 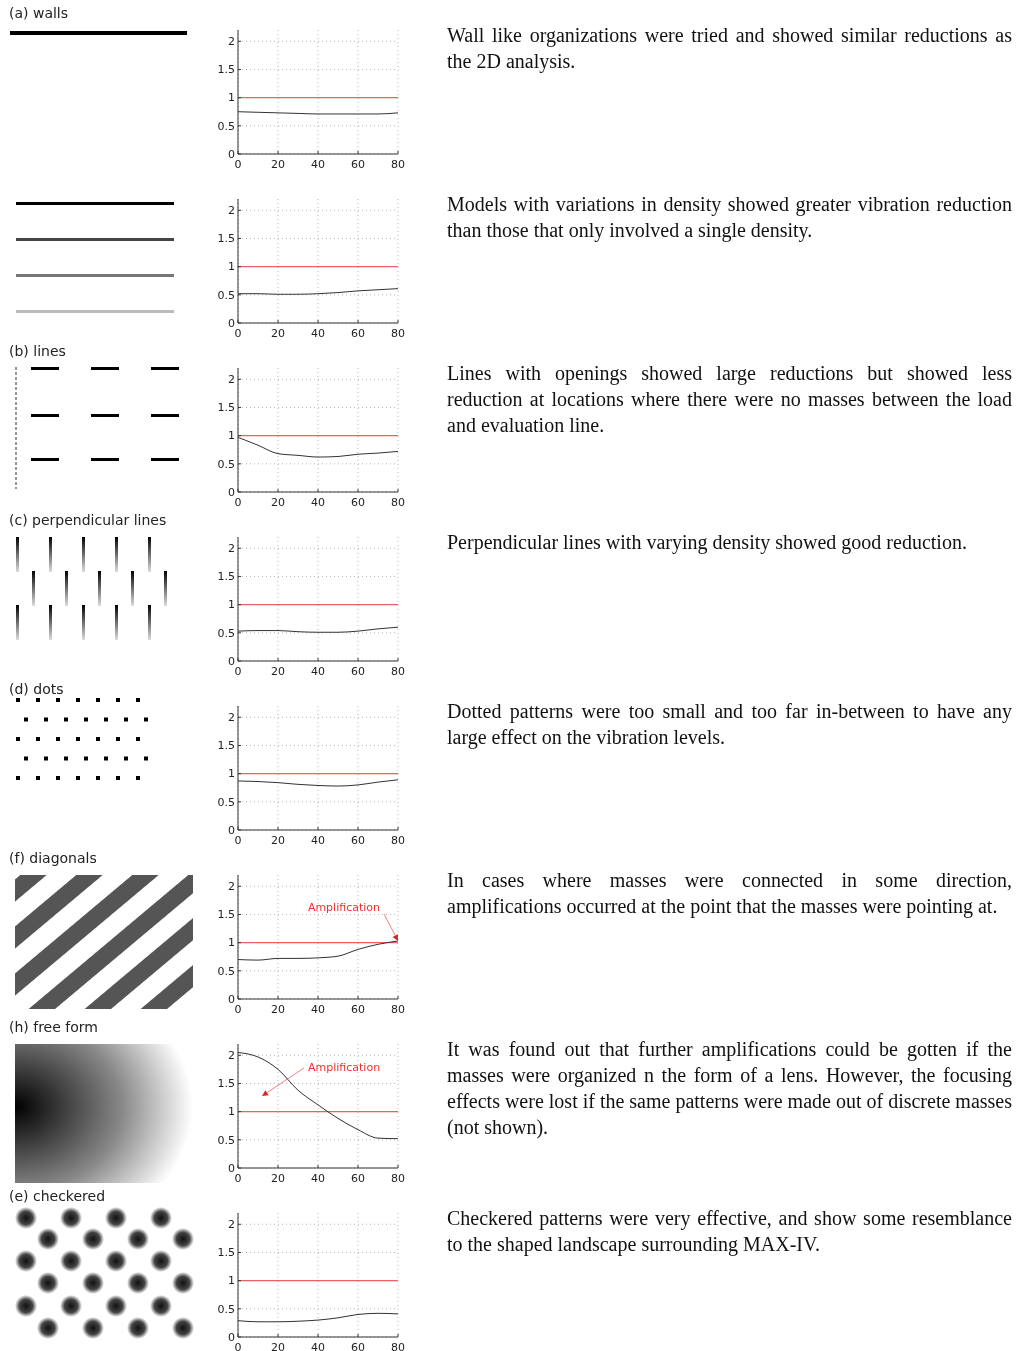 What do you see at coordinates (729, 893) in the screenshot?
I see `text: In cases where masses were connected in some direction, amplifications occurred at the point that the masses were pointing at.` at bounding box center [729, 893].